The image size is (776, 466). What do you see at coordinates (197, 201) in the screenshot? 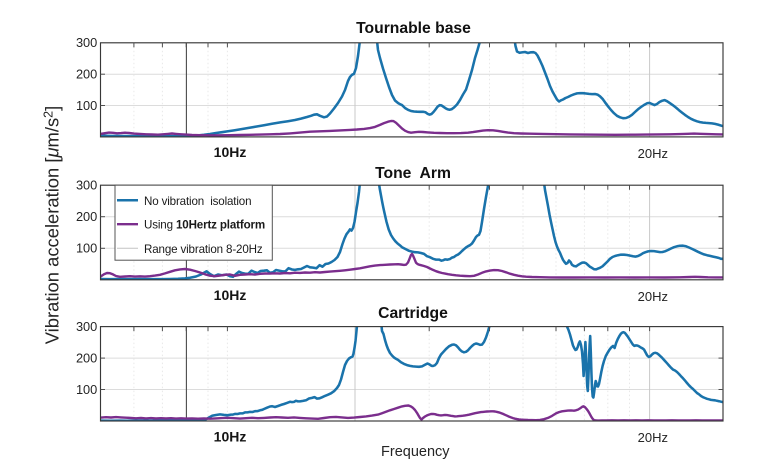
I see `svg-text: No vibration isolation` at bounding box center [197, 201].